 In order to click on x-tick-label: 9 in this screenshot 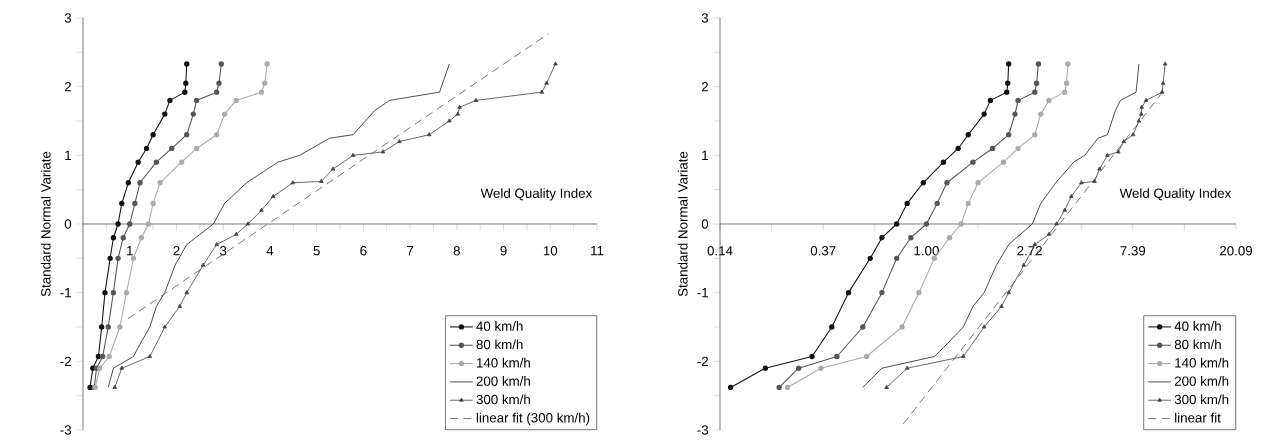, I will do `click(503, 251)`.